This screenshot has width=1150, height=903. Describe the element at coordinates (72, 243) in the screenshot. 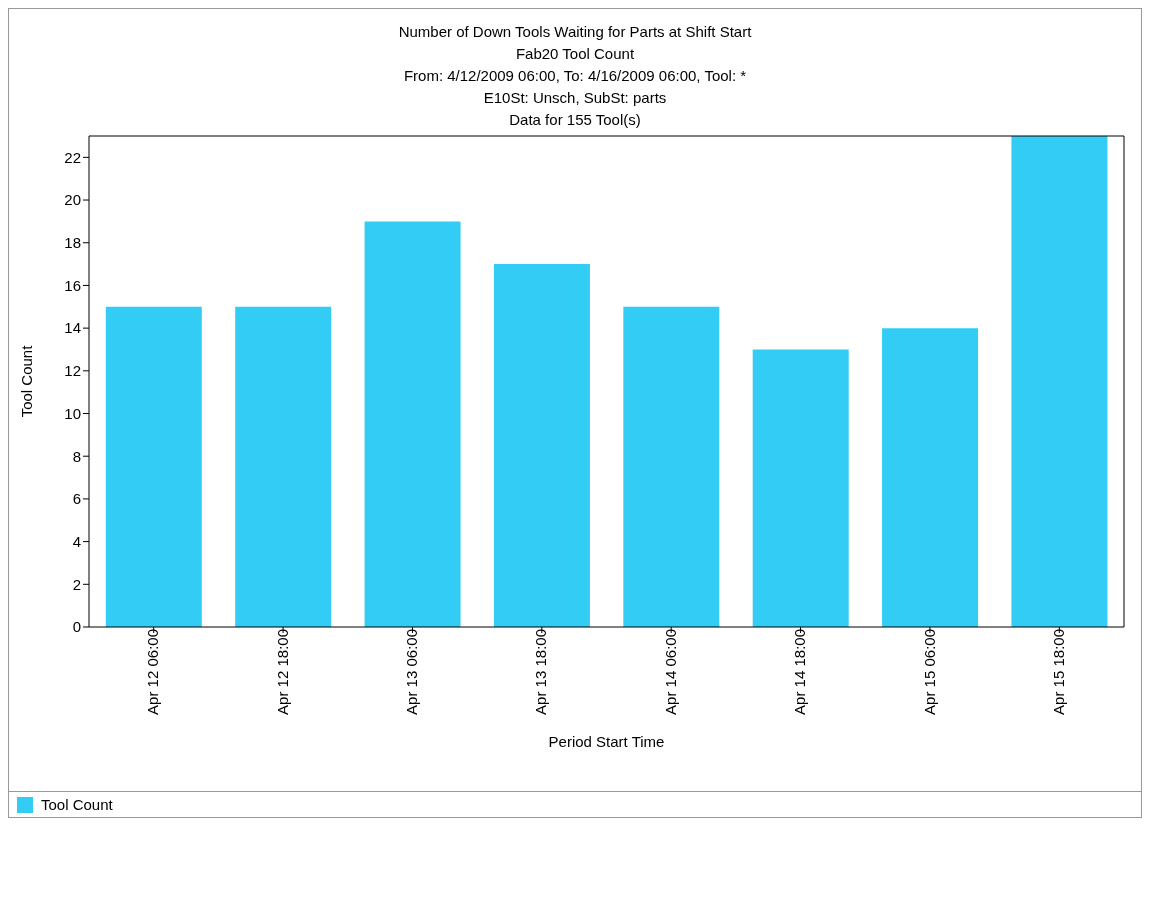

I see `y-tick-label: 18` at that location.